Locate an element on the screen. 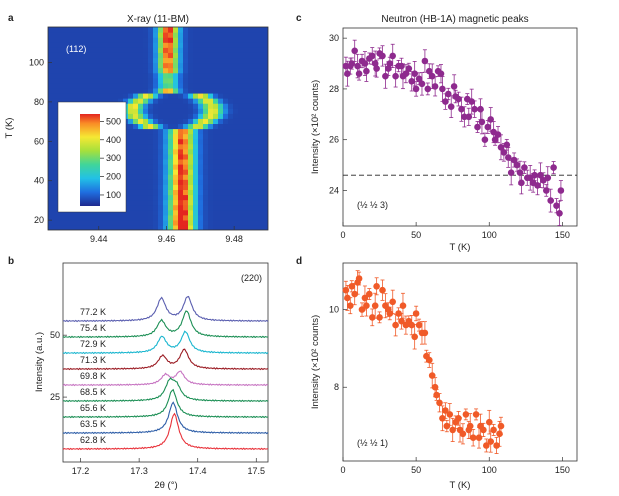  x-tick-label: 50 is located at coordinates (416, 235).